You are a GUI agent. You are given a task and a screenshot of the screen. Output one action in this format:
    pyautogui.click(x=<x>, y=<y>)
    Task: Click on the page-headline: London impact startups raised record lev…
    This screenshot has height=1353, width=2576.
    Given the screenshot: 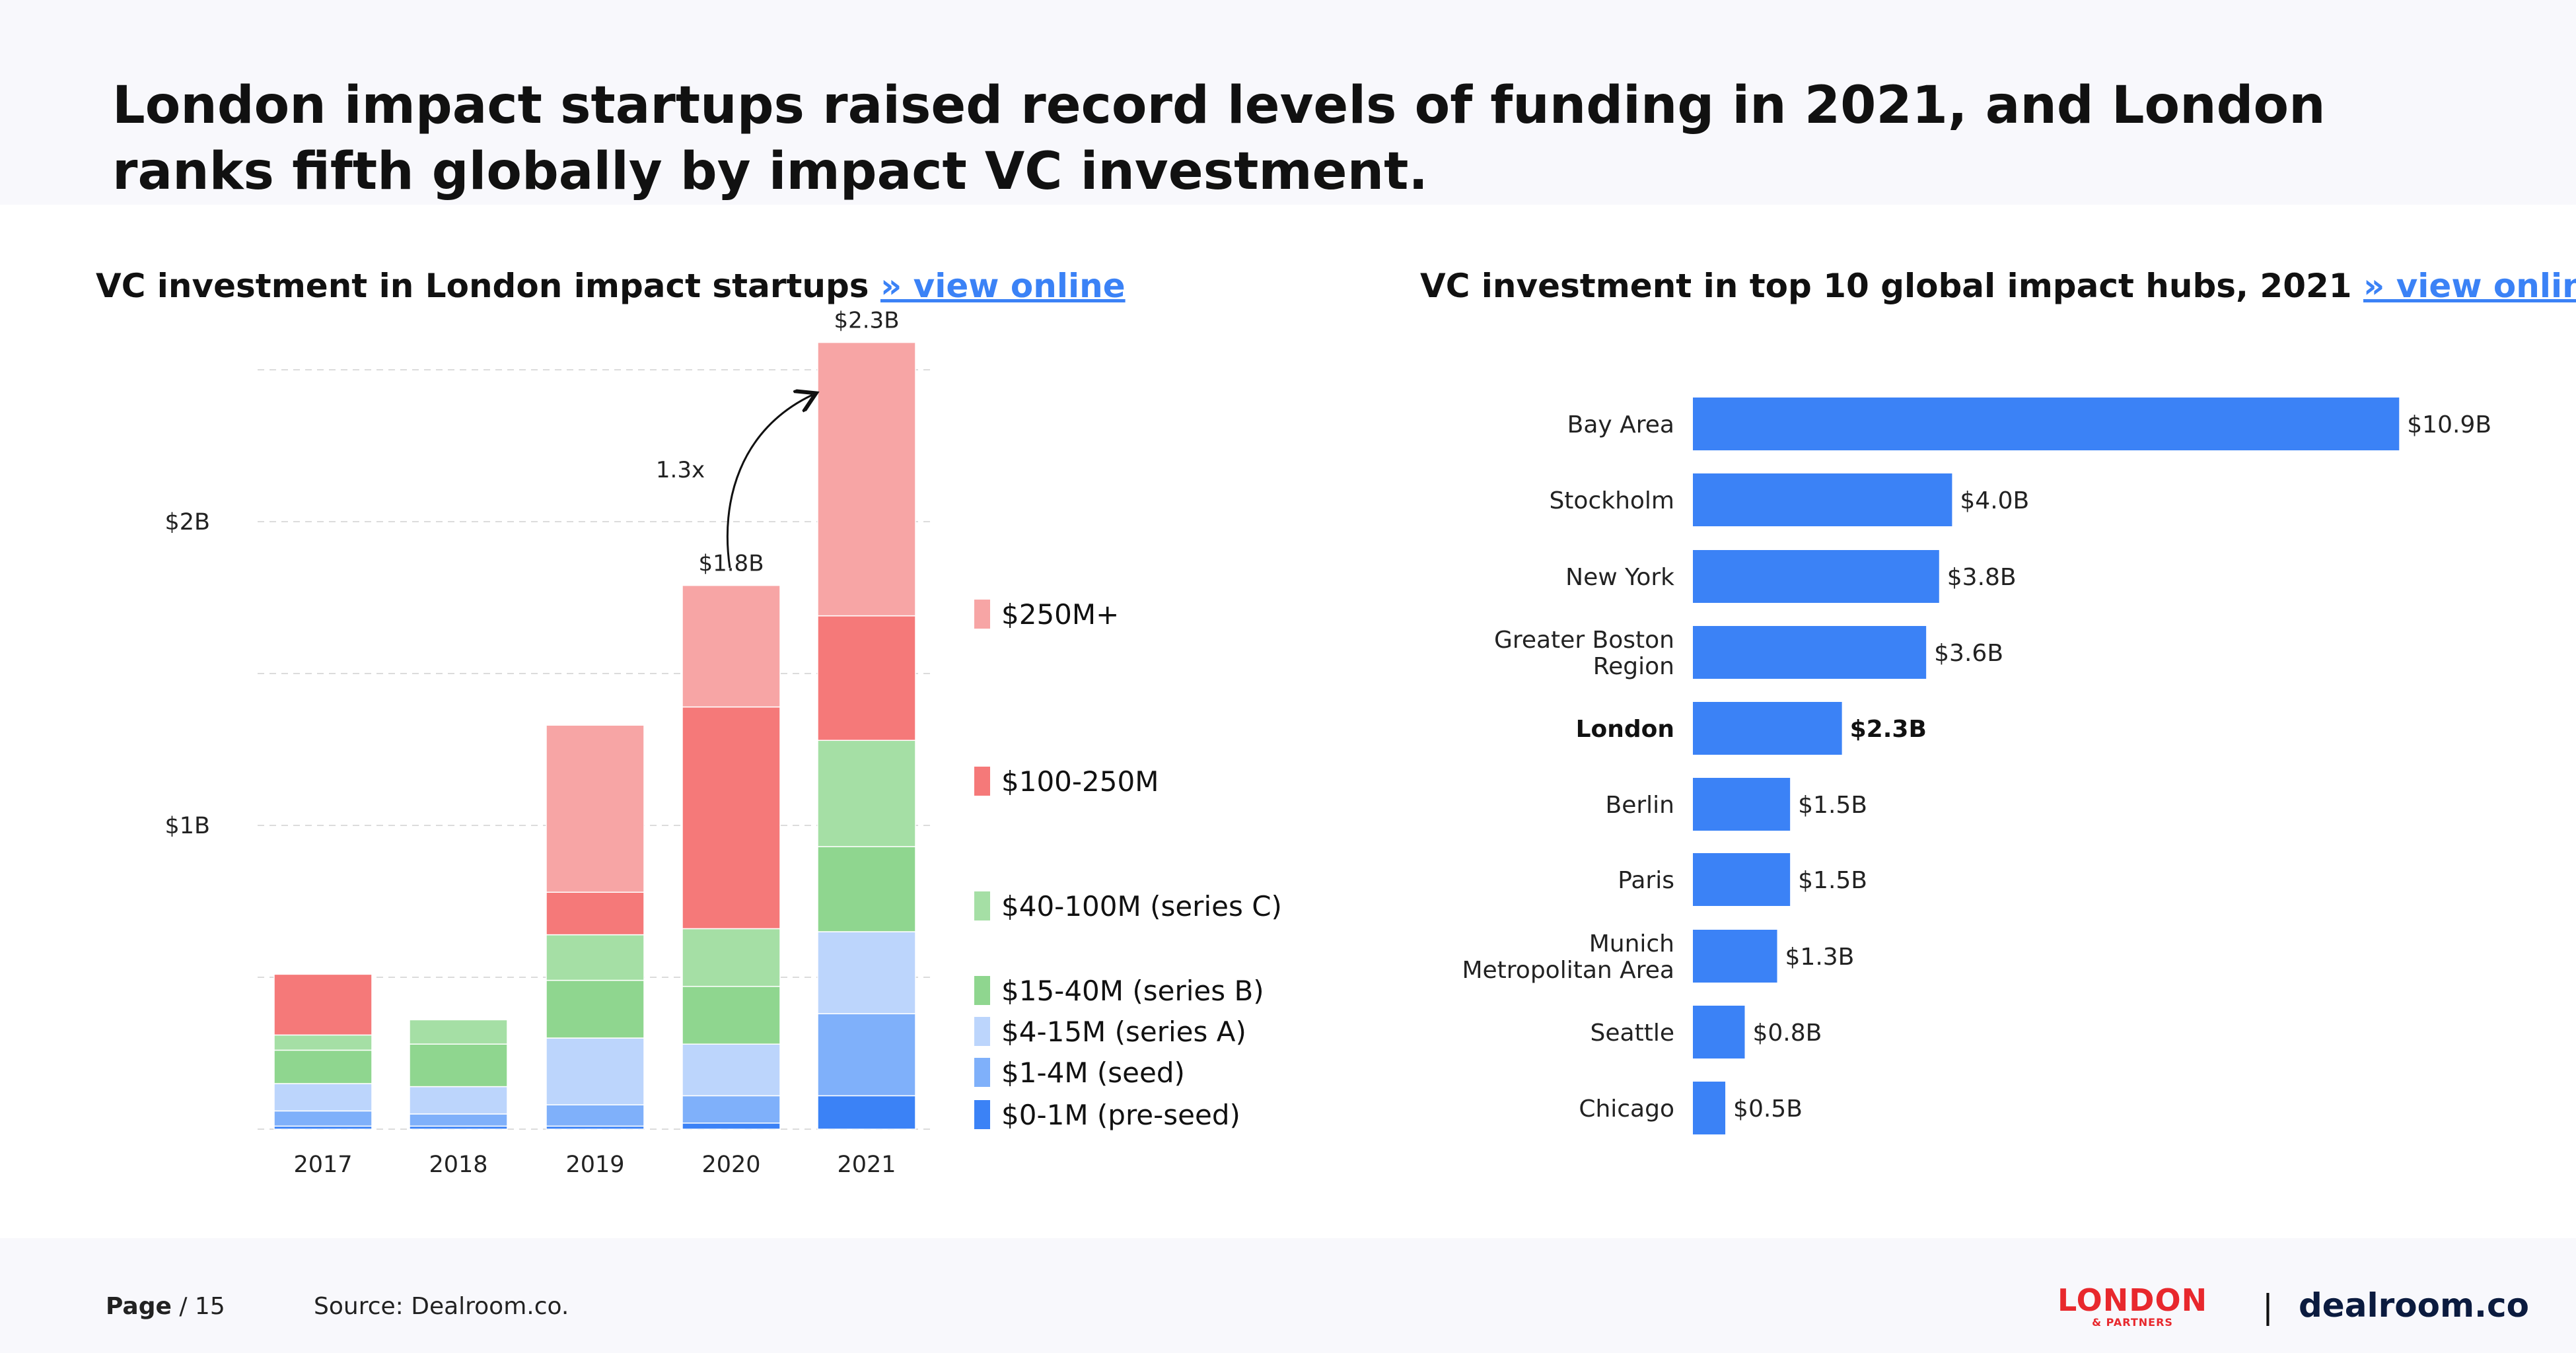 What is the action you would take?
    pyautogui.click(x=1219, y=138)
    